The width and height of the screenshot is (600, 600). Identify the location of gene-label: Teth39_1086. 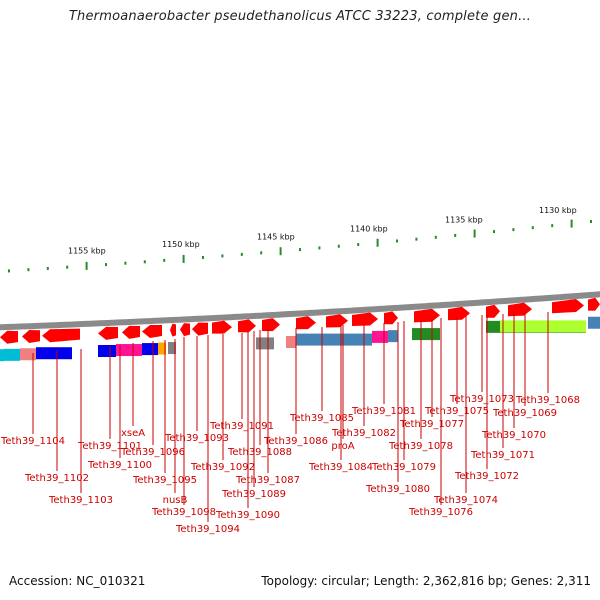
(295, 441).